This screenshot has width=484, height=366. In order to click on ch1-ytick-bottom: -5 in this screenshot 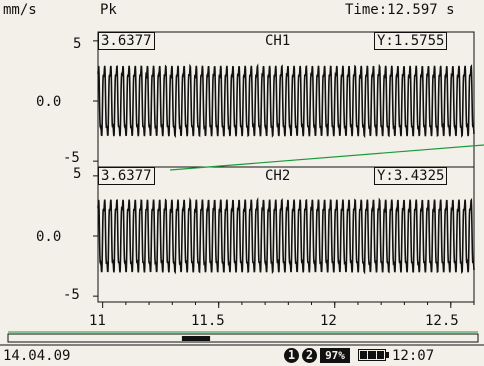, I will do `click(71, 158)`.